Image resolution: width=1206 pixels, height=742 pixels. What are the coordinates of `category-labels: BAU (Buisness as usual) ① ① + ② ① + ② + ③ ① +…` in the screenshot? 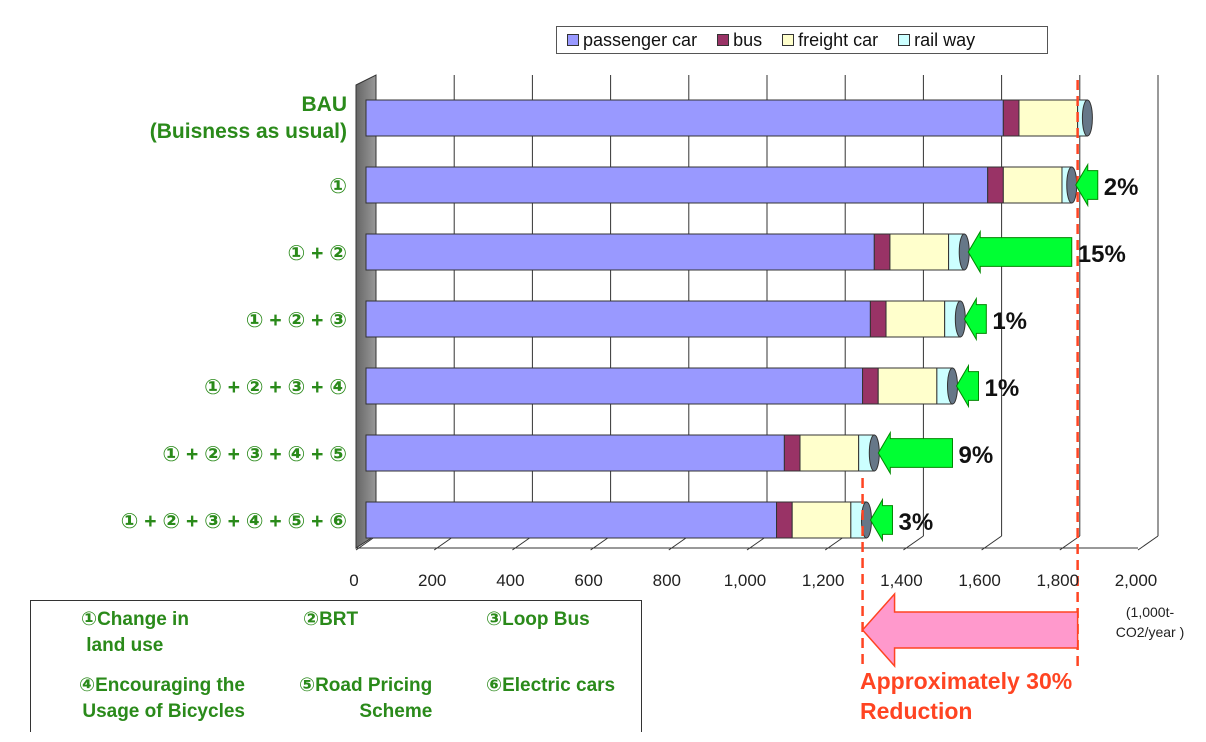 It's located at (234, 313).